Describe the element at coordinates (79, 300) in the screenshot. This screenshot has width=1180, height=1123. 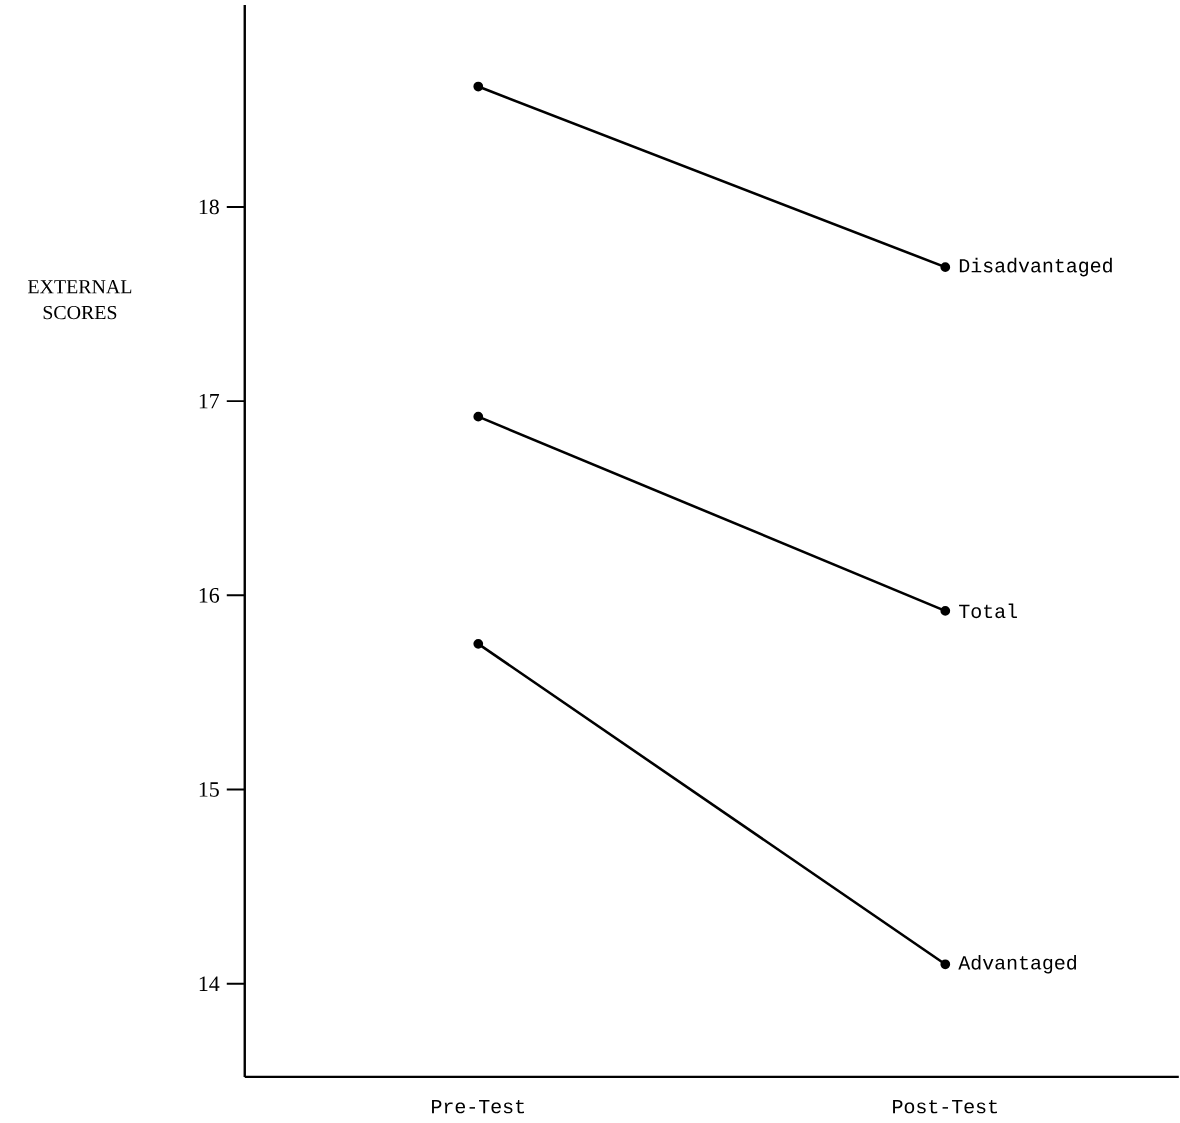
I see `y-axis-title: EXTERNAL SCORES` at that location.